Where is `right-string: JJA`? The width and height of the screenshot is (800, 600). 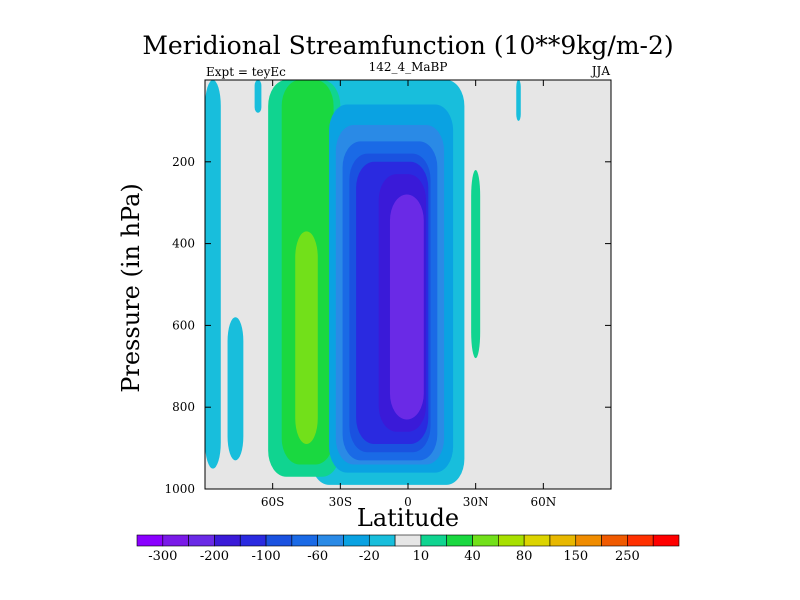 right-string: JJA is located at coordinates (600, 71).